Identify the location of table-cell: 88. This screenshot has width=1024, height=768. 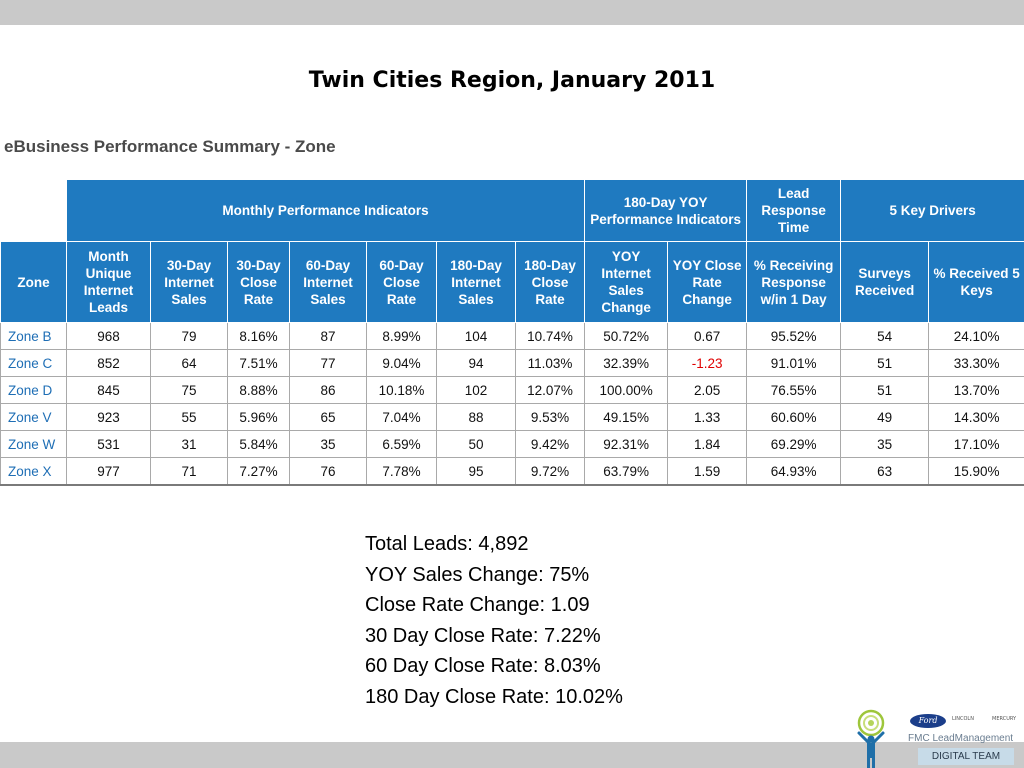
(476, 417).